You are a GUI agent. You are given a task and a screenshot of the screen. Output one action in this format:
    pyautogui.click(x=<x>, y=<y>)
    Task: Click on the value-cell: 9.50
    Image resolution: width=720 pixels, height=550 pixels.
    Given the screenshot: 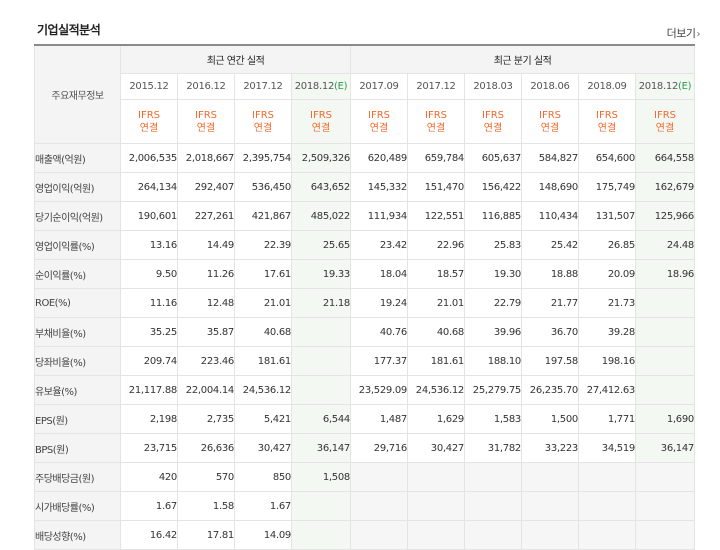 What is the action you would take?
    pyautogui.click(x=149, y=274)
    